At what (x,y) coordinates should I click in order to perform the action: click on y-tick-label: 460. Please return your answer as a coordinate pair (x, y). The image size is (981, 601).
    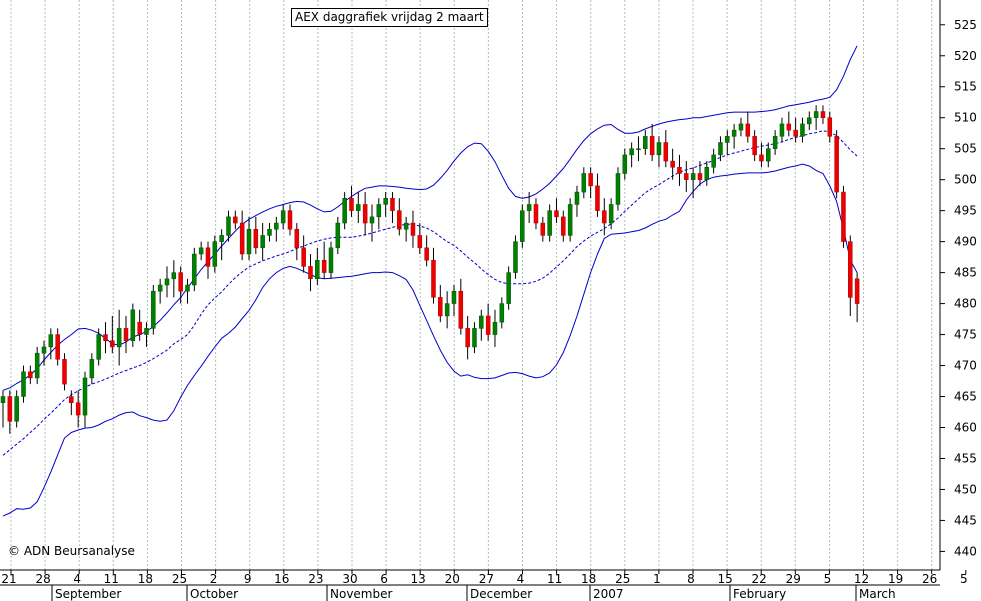
    Looking at the image, I should click on (965, 428).